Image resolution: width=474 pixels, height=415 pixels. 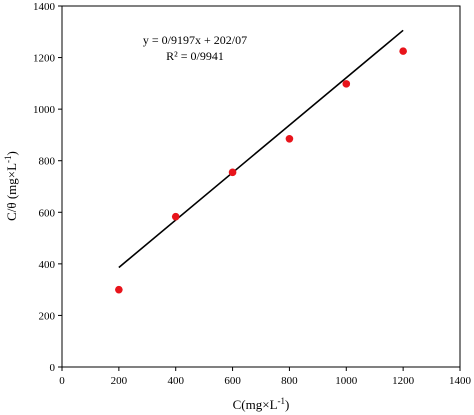 What do you see at coordinates (11, 192) in the screenshot?
I see `y-axis-title-main: C/θ (mg×L` at bounding box center [11, 192].